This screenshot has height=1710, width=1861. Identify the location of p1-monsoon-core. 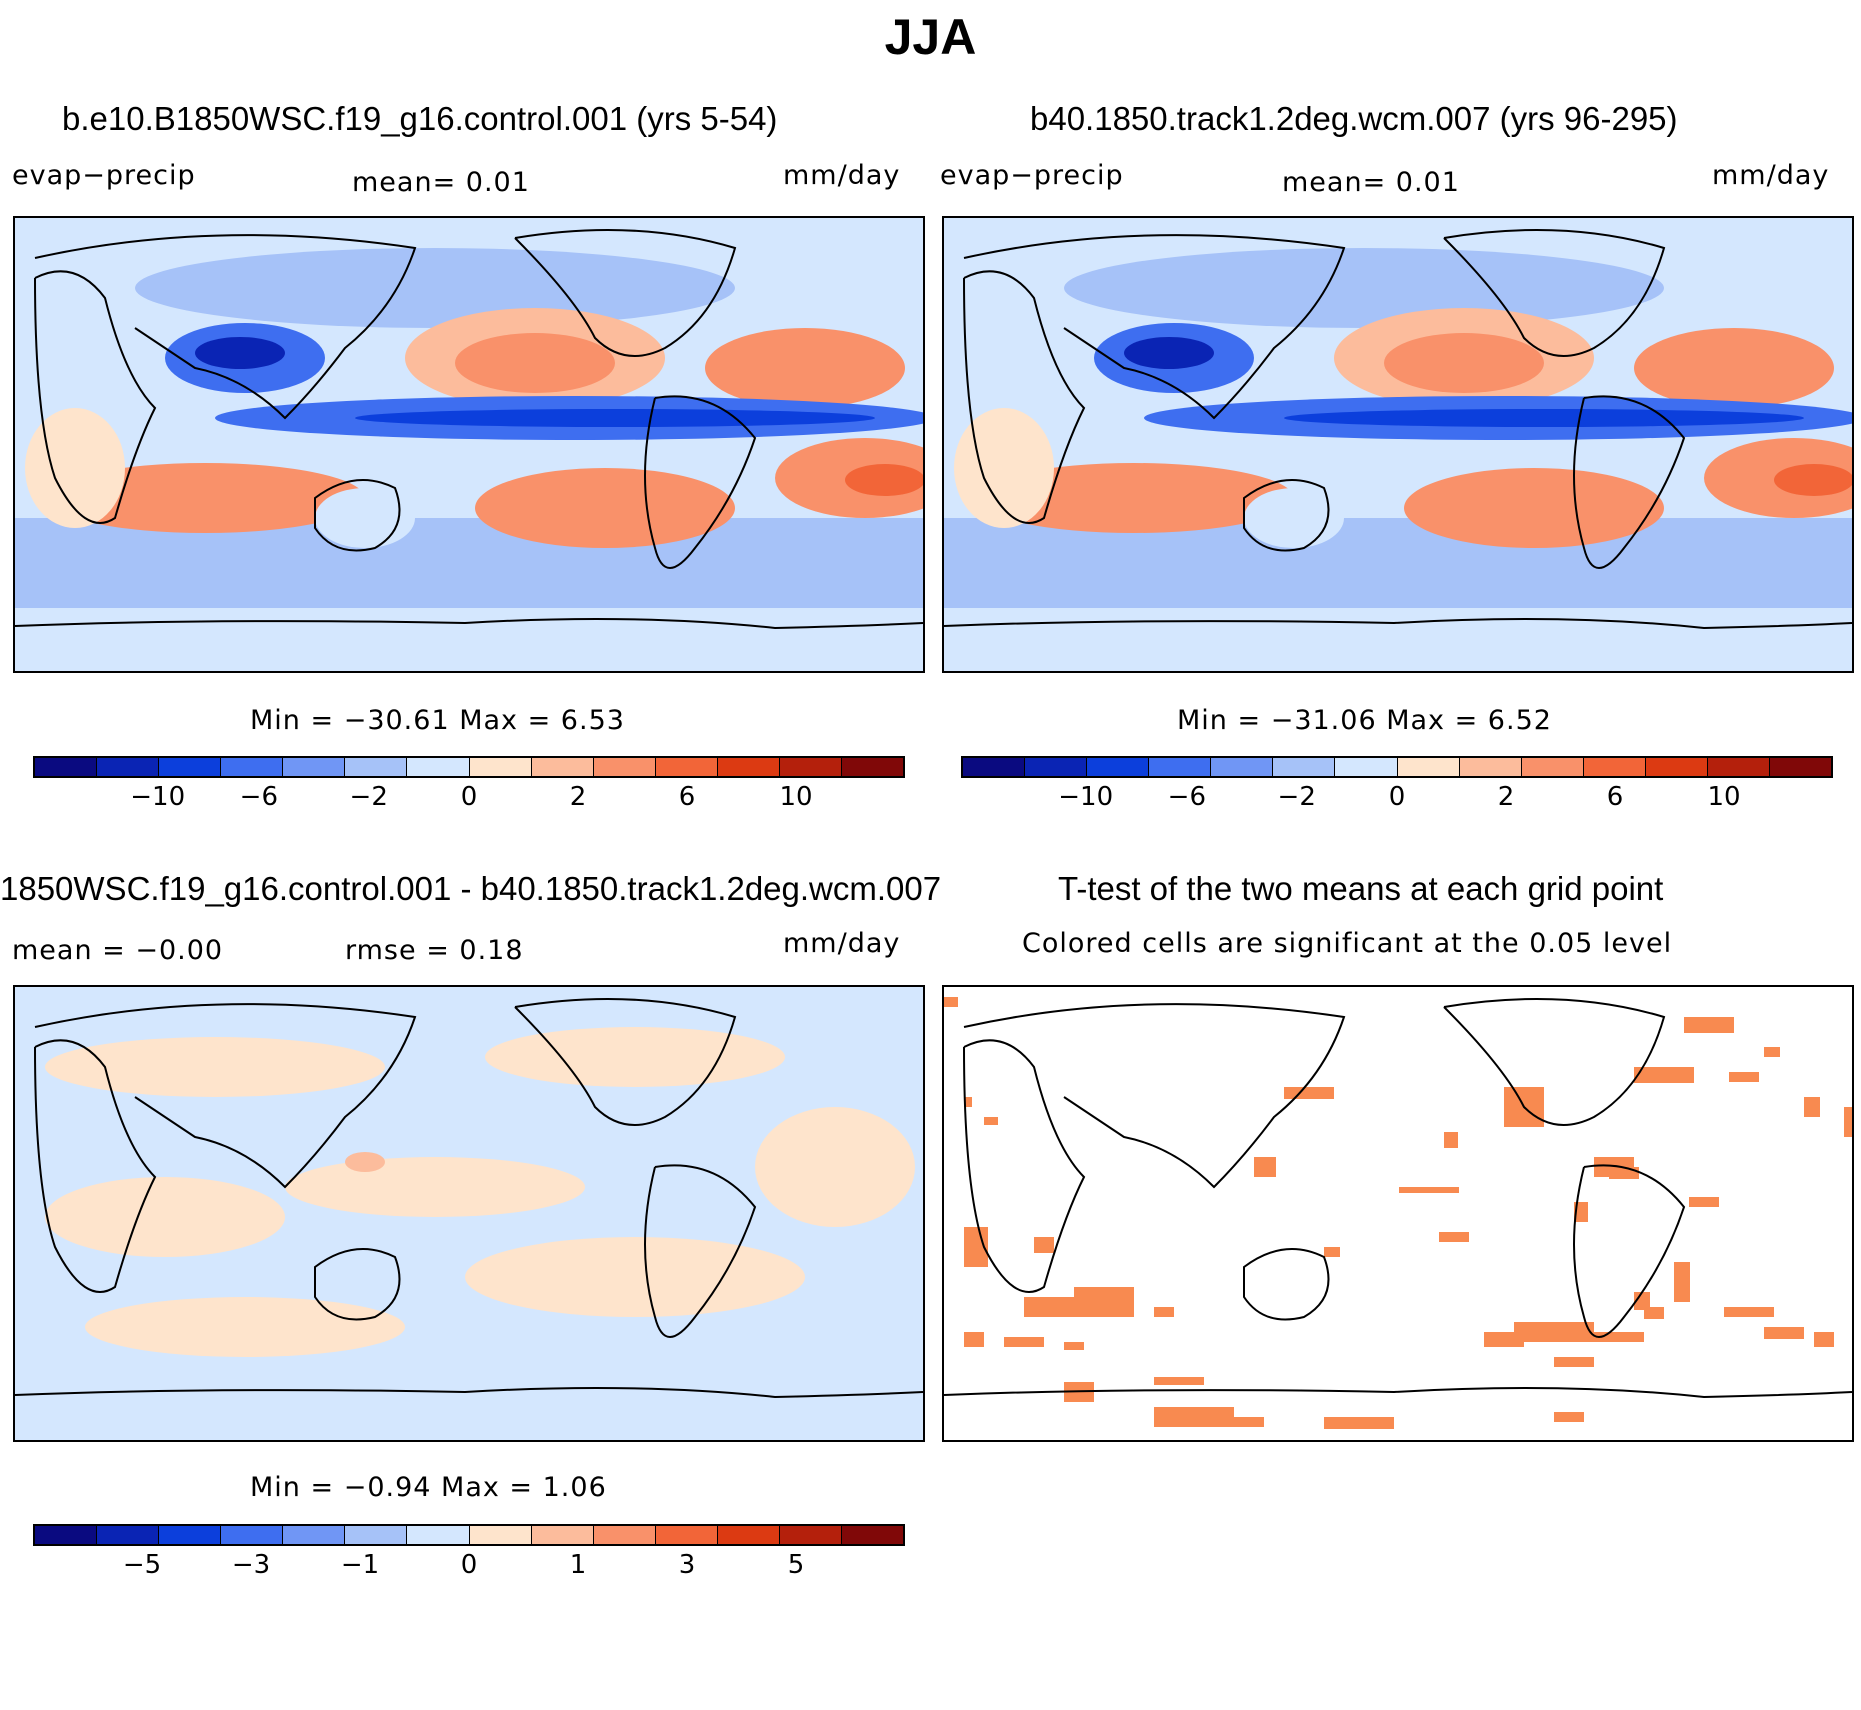
(240, 353).